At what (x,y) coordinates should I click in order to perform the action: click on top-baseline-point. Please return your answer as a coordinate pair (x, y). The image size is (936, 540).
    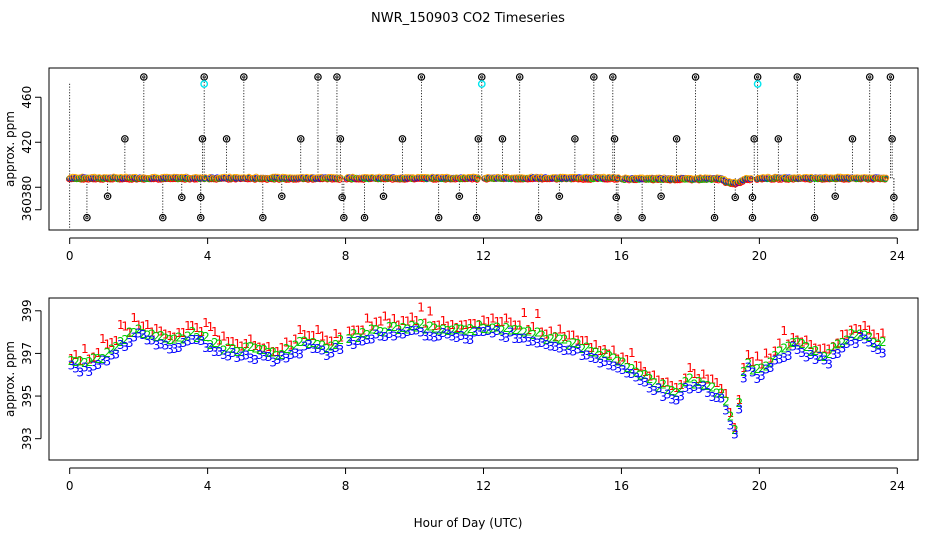
    Looking at the image, I should click on (751, 178).